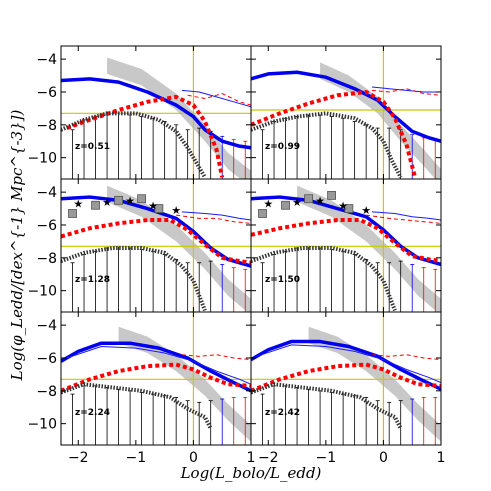 The height and width of the screenshot is (491, 491). I want to click on redshift-label: z=2.24, so click(92, 413).